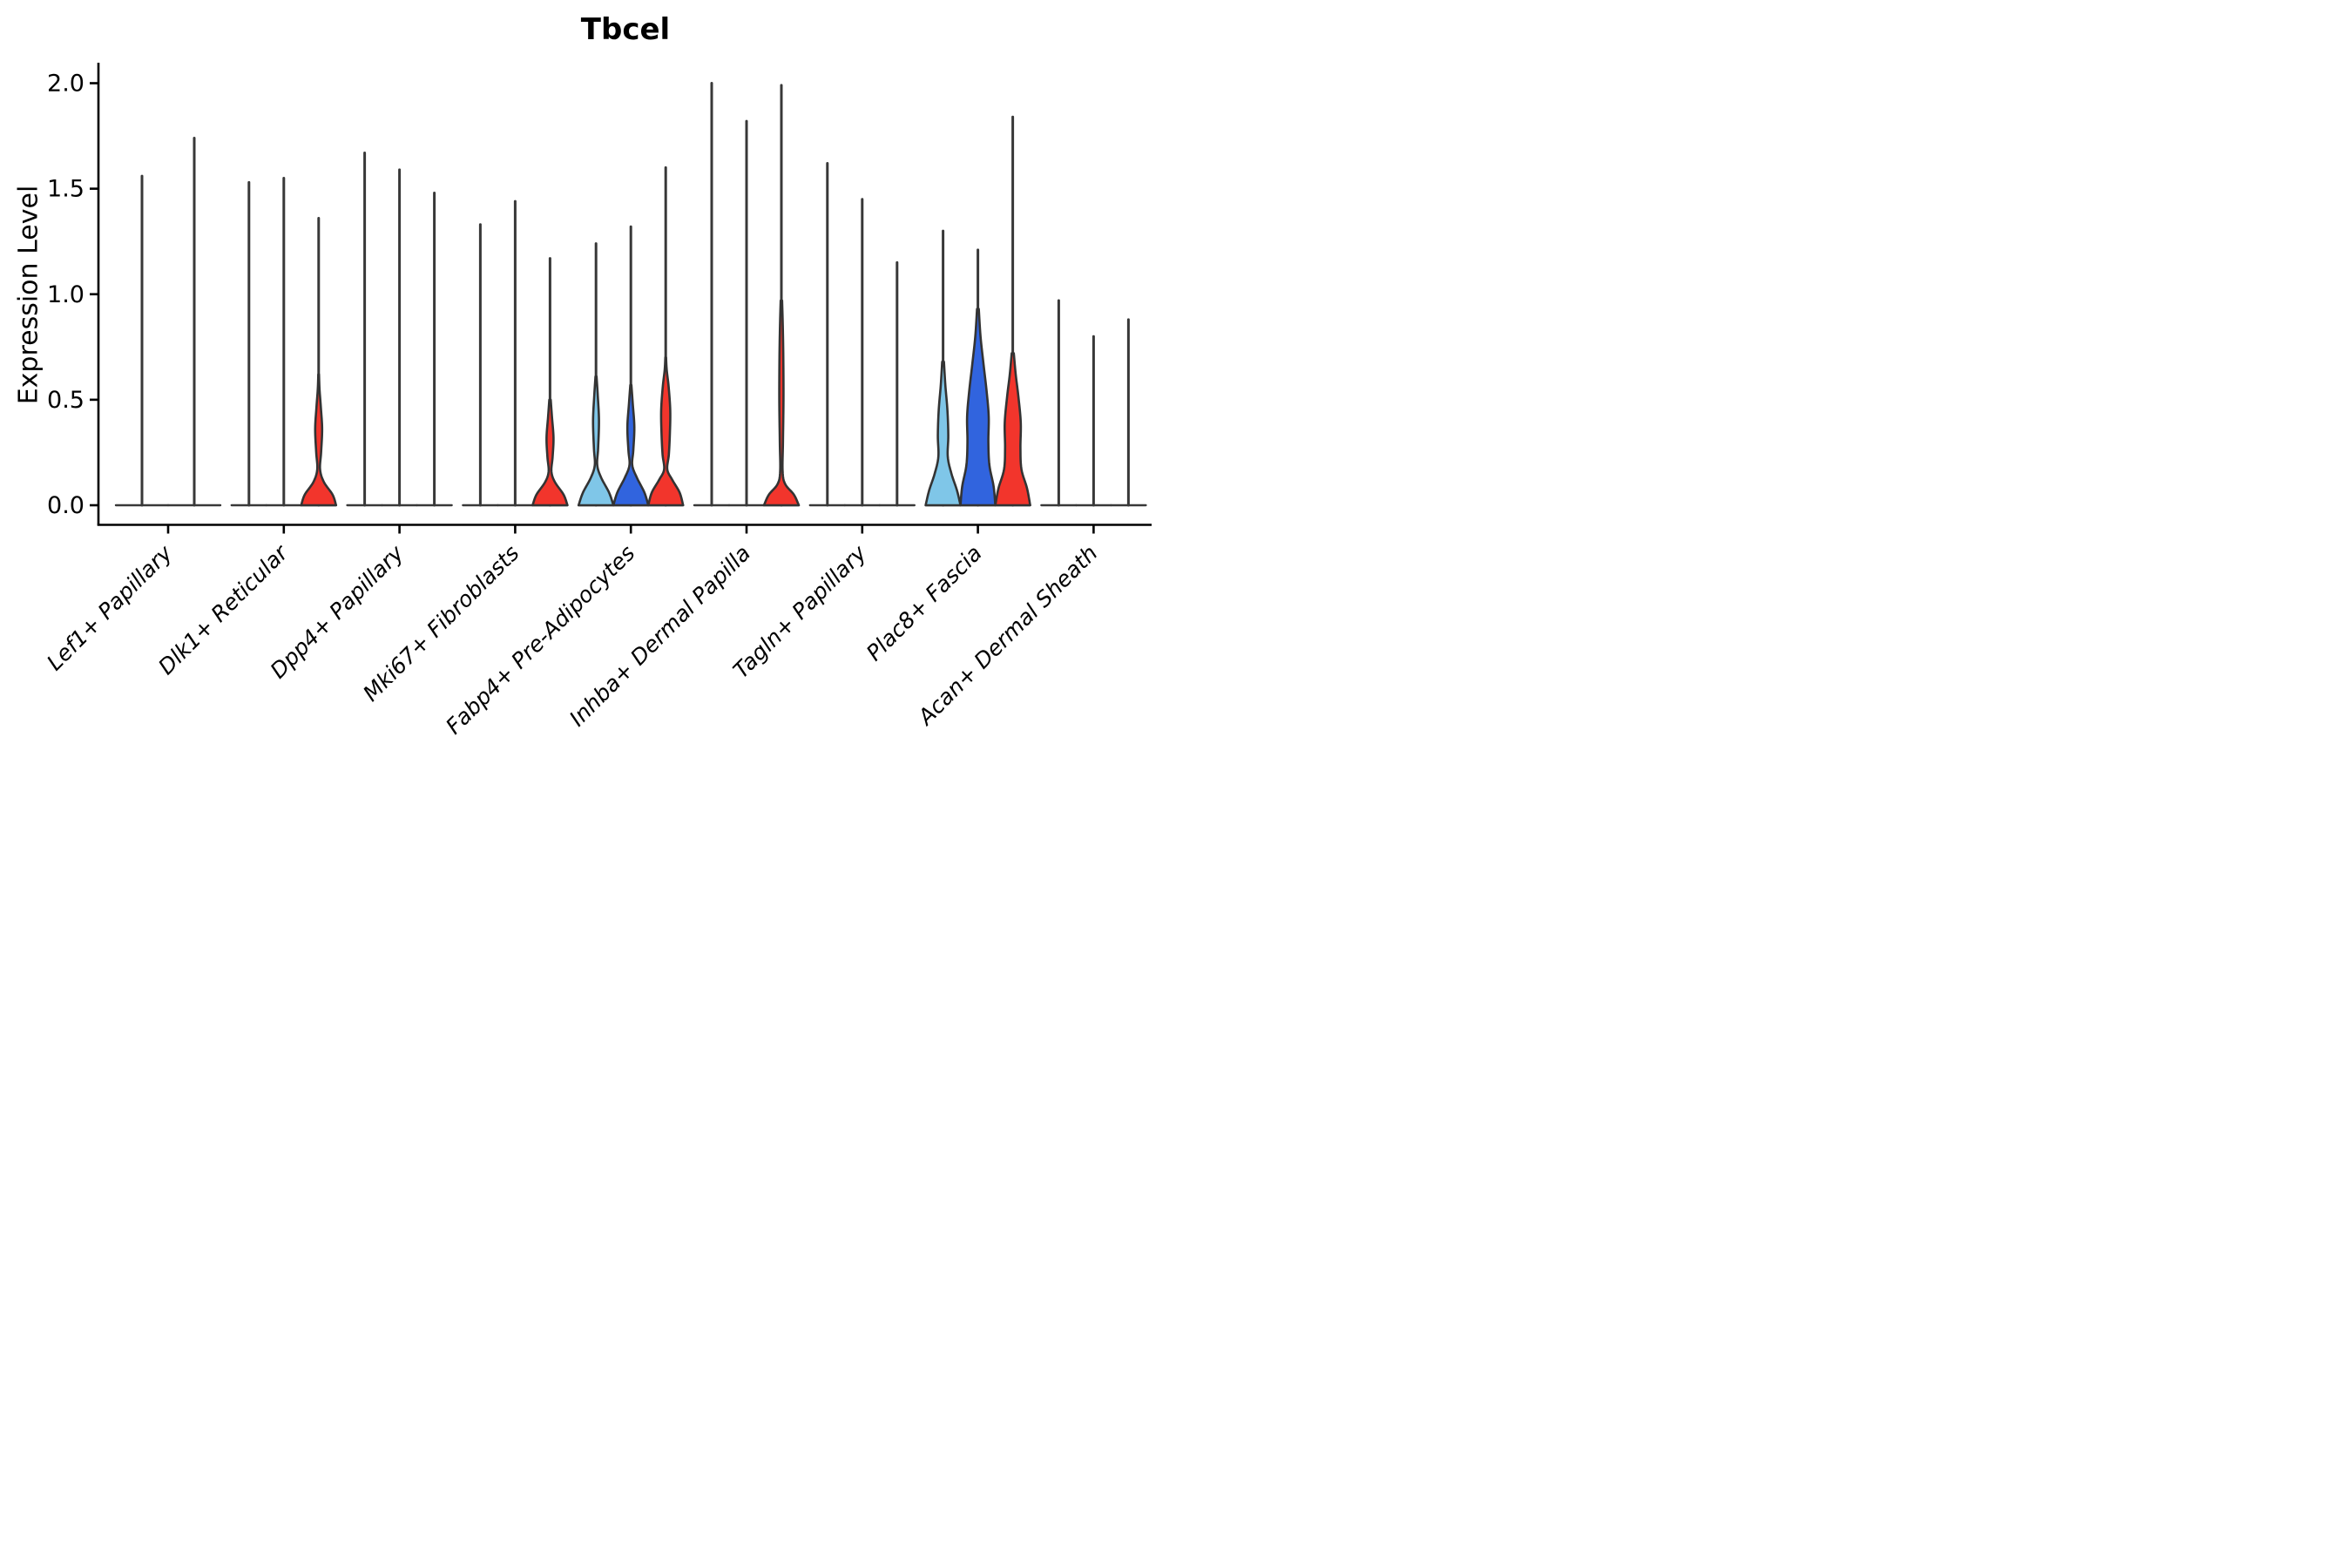 This screenshot has height=1568, width=2352. I want to click on x-tick-label: Plac8+ Fascia, so click(925, 603).